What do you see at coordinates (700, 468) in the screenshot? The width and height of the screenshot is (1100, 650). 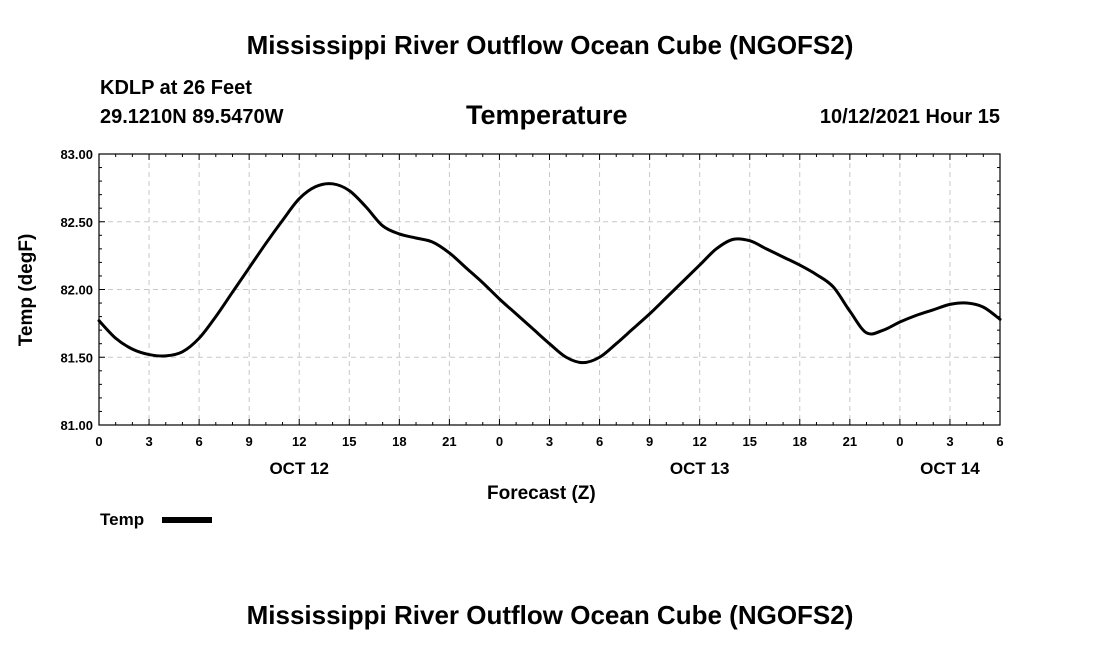 I see `day-label: OCT 13` at bounding box center [700, 468].